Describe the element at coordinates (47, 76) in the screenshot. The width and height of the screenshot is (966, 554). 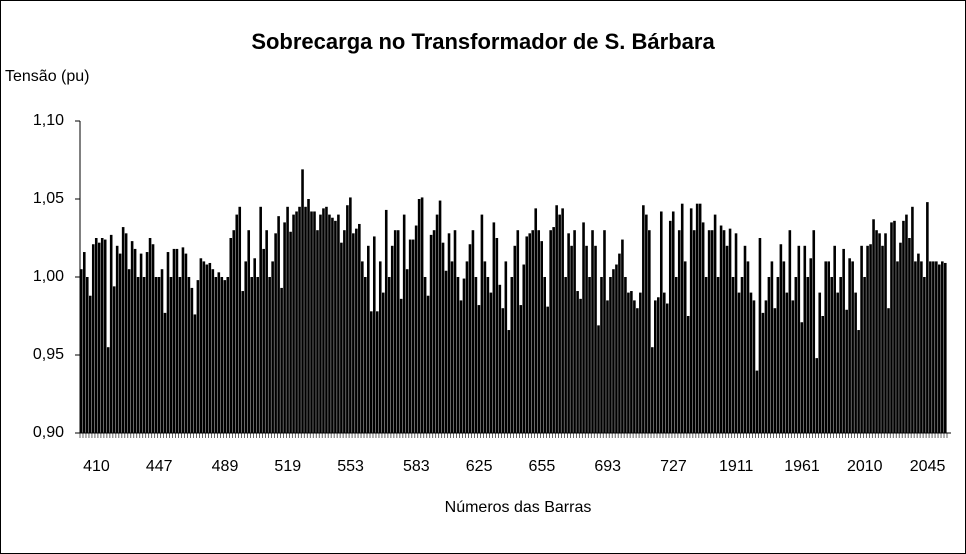
I see `y-axis-label: Tensão (pu)` at that location.